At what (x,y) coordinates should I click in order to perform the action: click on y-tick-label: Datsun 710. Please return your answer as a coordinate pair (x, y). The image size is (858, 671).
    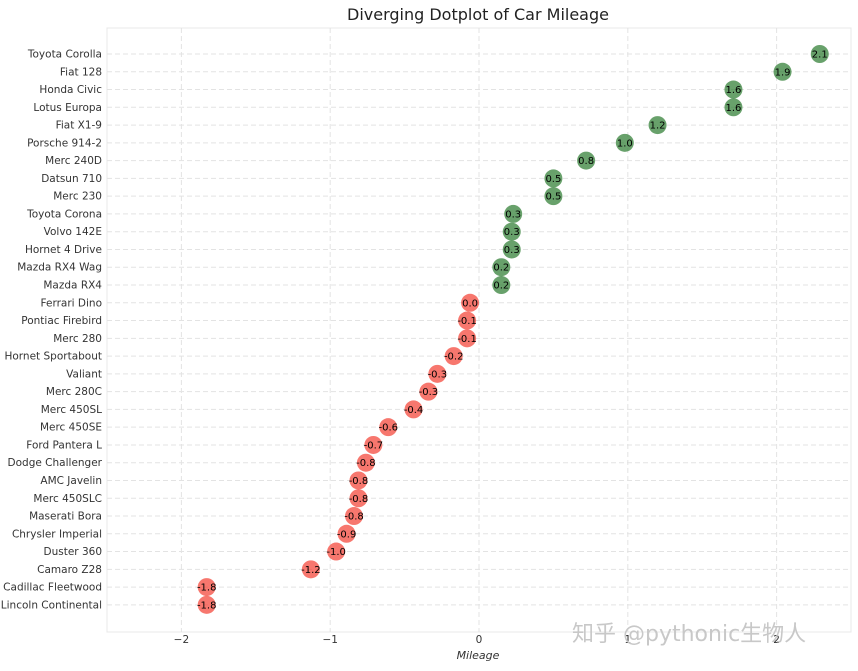
    Looking at the image, I should click on (71, 179).